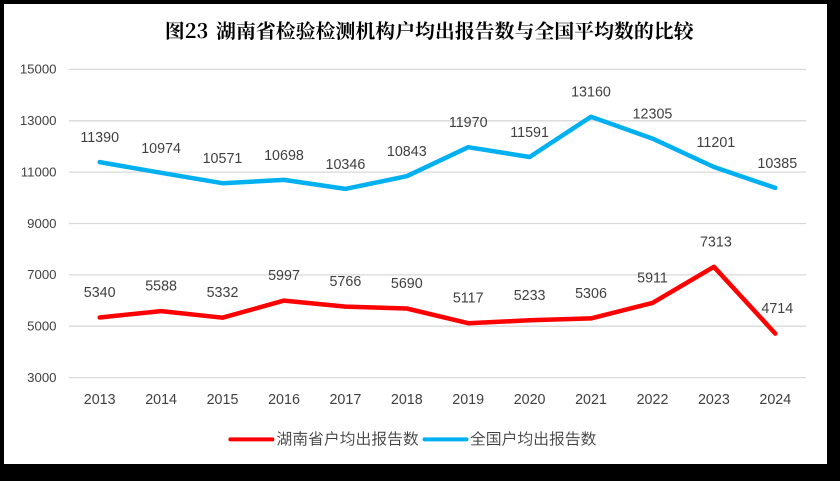 Image resolution: width=840 pixels, height=481 pixels. I want to click on svg-text: 10346, so click(346, 165).